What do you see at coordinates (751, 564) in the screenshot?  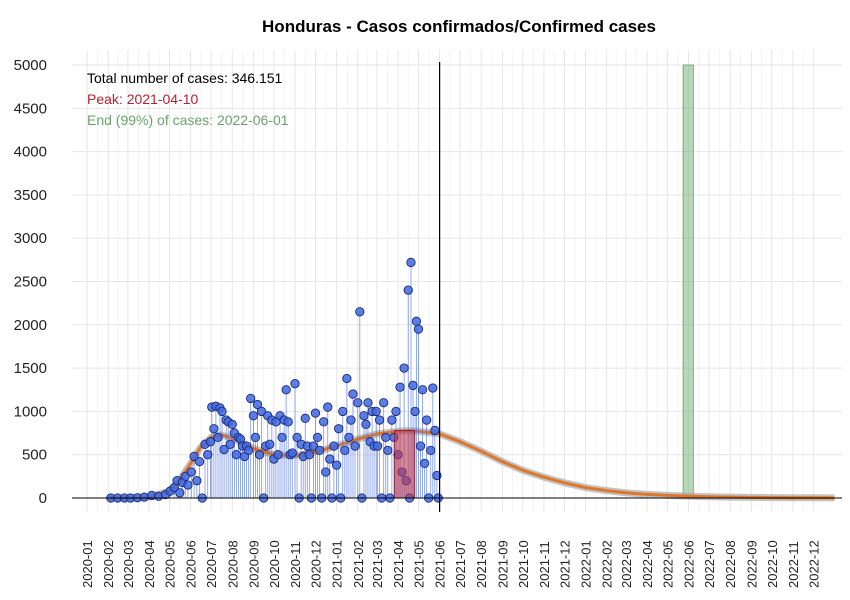 I see `x-tick-label: 2022-09` at bounding box center [751, 564].